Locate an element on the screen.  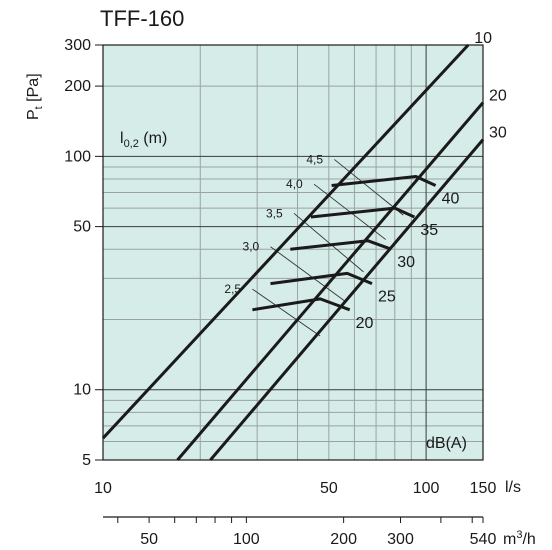
y-tick-label: 10 is located at coordinates (82, 390).